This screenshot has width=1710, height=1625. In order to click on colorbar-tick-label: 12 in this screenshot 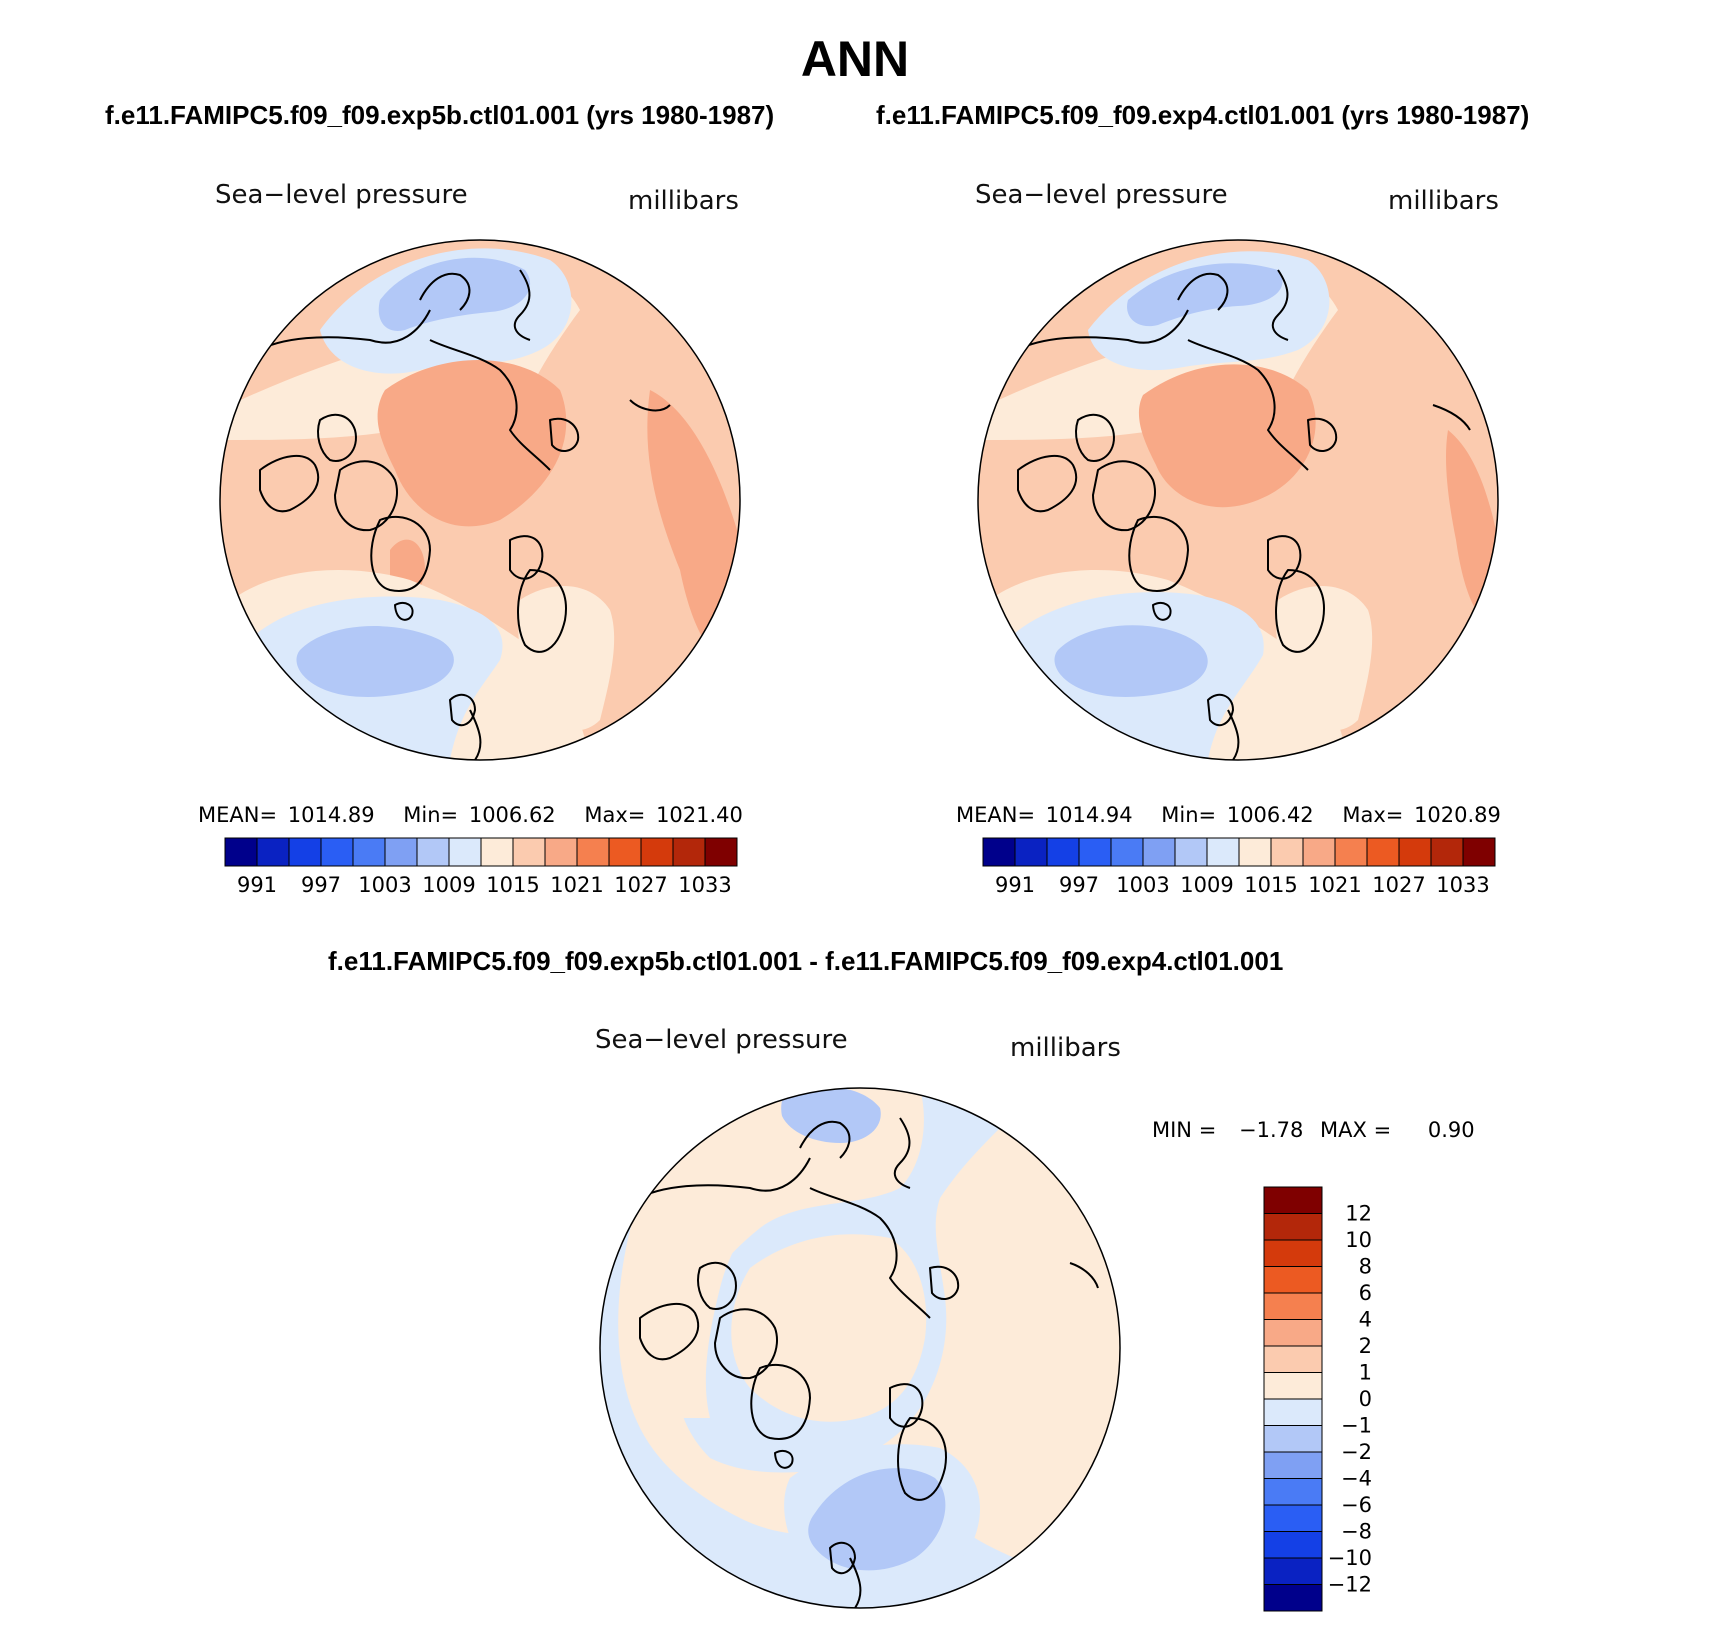, I will do `click(1358, 1214)`.